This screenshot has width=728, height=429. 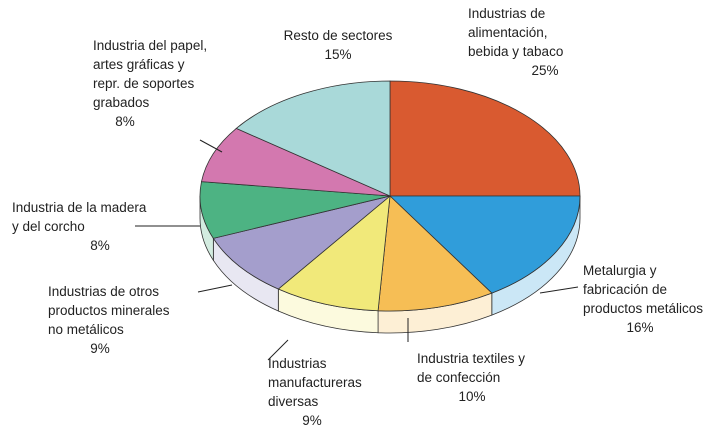 I want to click on value-label: 16%, so click(x=639, y=327).